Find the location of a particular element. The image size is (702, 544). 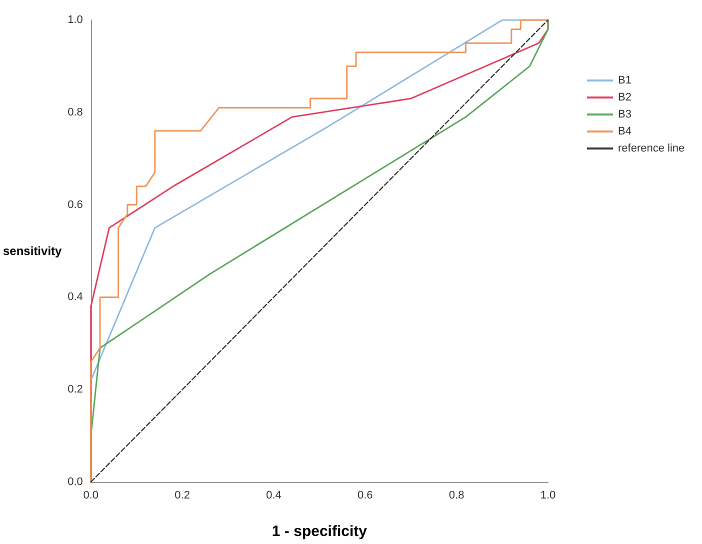

legend-label: B4 is located at coordinates (625, 132).